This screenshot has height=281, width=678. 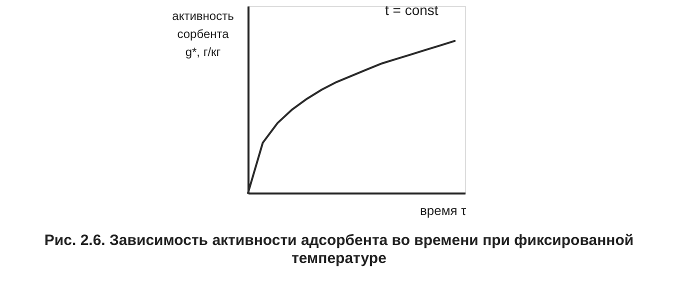 What do you see at coordinates (339, 249) in the screenshot?
I see `text: Рис. 2.6. Зависимость активности адсорбента во времени при фиксированной температуре` at bounding box center [339, 249].